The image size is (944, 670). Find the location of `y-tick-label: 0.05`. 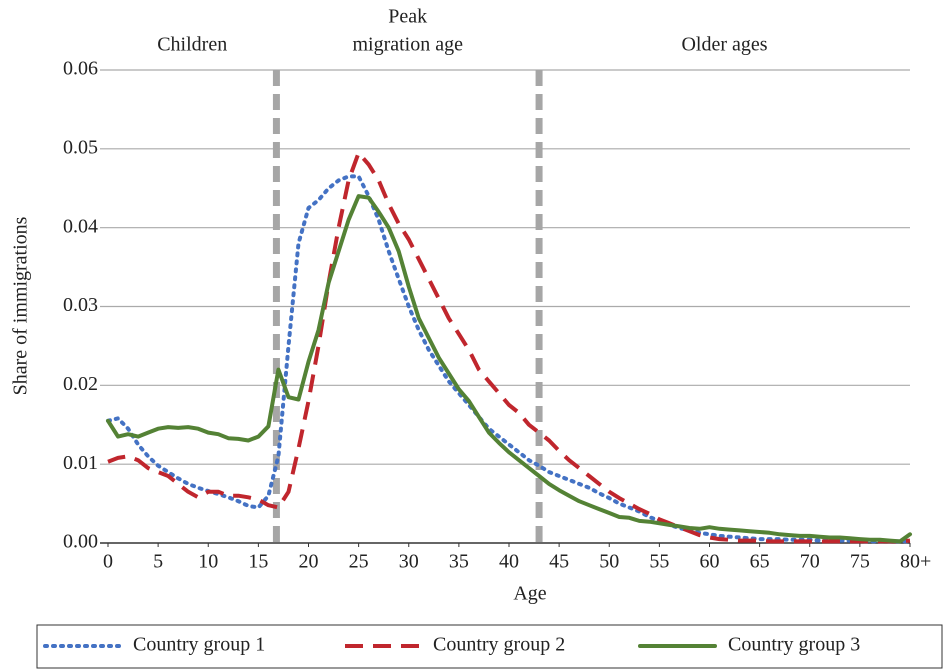

y-tick-label: 0.05 is located at coordinates (80, 147).